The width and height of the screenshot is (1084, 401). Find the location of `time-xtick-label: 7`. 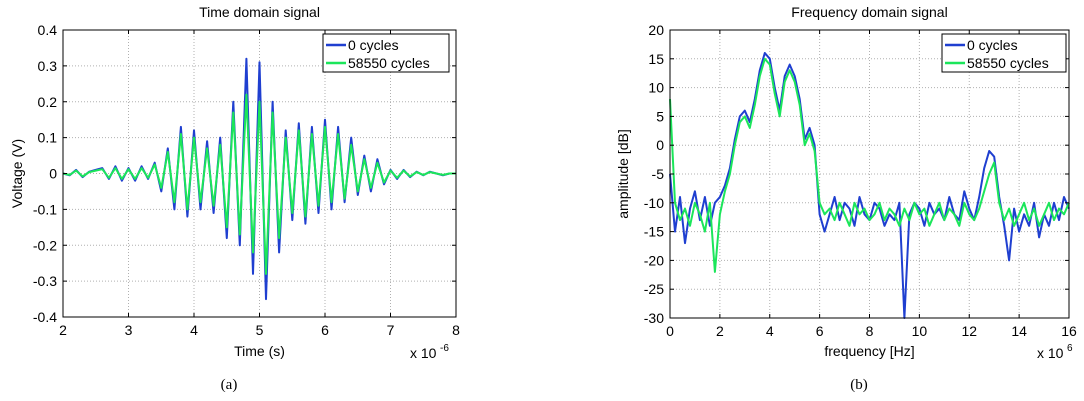

time-xtick-label: 7 is located at coordinates (391, 330).